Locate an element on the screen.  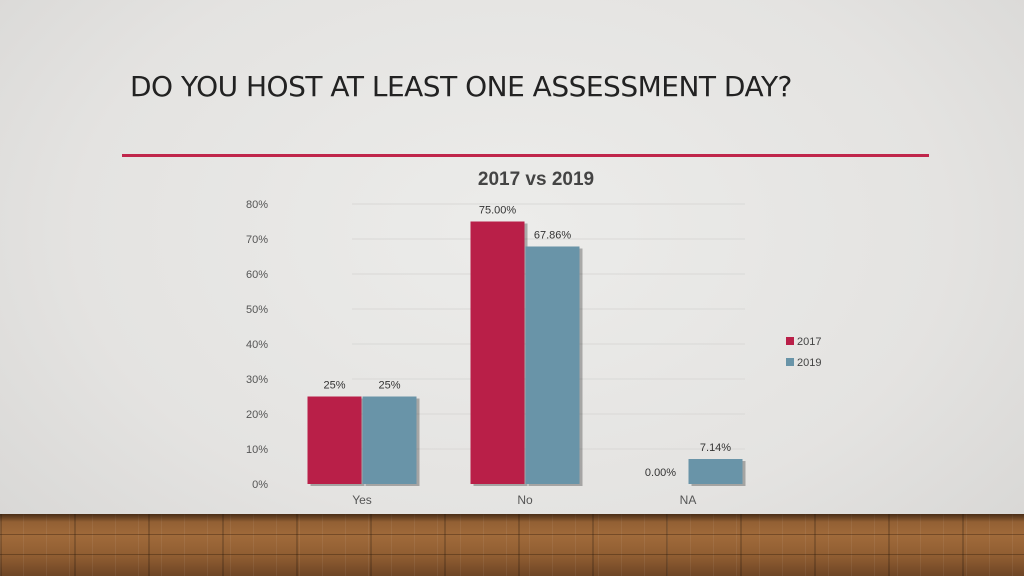
legend-label-2017: 2017 is located at coordinates (809, 342).